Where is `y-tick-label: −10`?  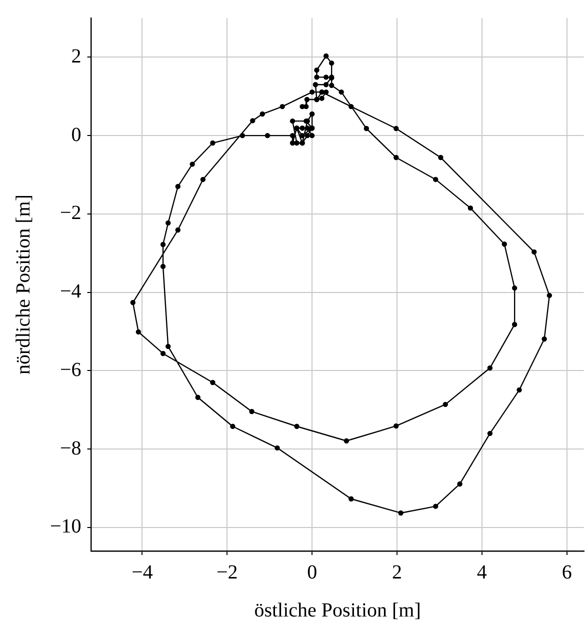
y-tick-label: −10 is located at coordinates (66, 527).